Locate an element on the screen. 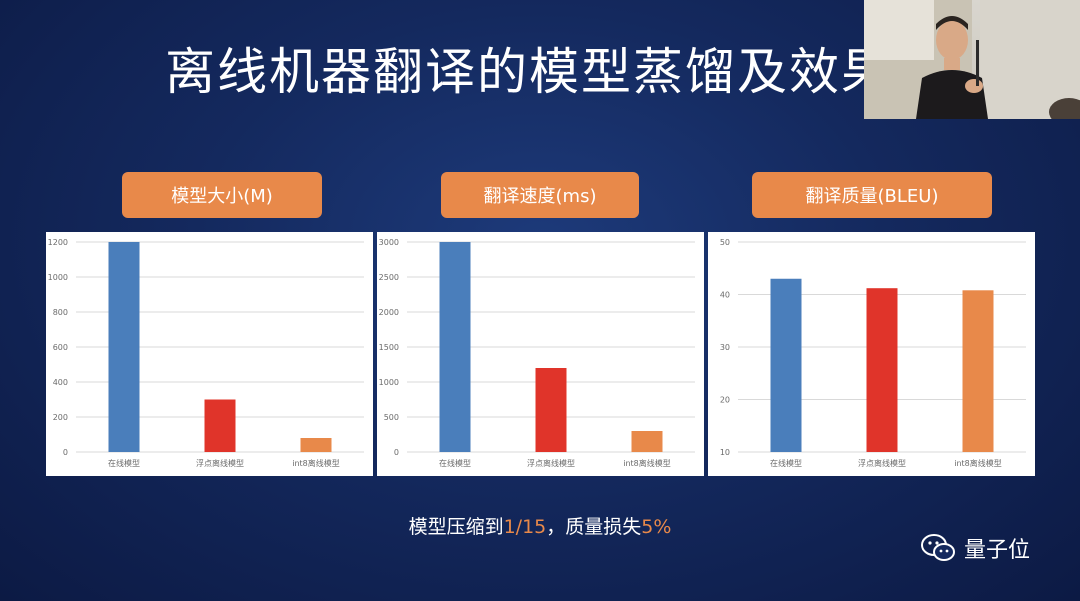 The image size is (1080, 601). chart-3-panel: 10 20 30 40 50 在线模型 浮点离线模型 int8离线模型 is located at coordinates (871, 354).